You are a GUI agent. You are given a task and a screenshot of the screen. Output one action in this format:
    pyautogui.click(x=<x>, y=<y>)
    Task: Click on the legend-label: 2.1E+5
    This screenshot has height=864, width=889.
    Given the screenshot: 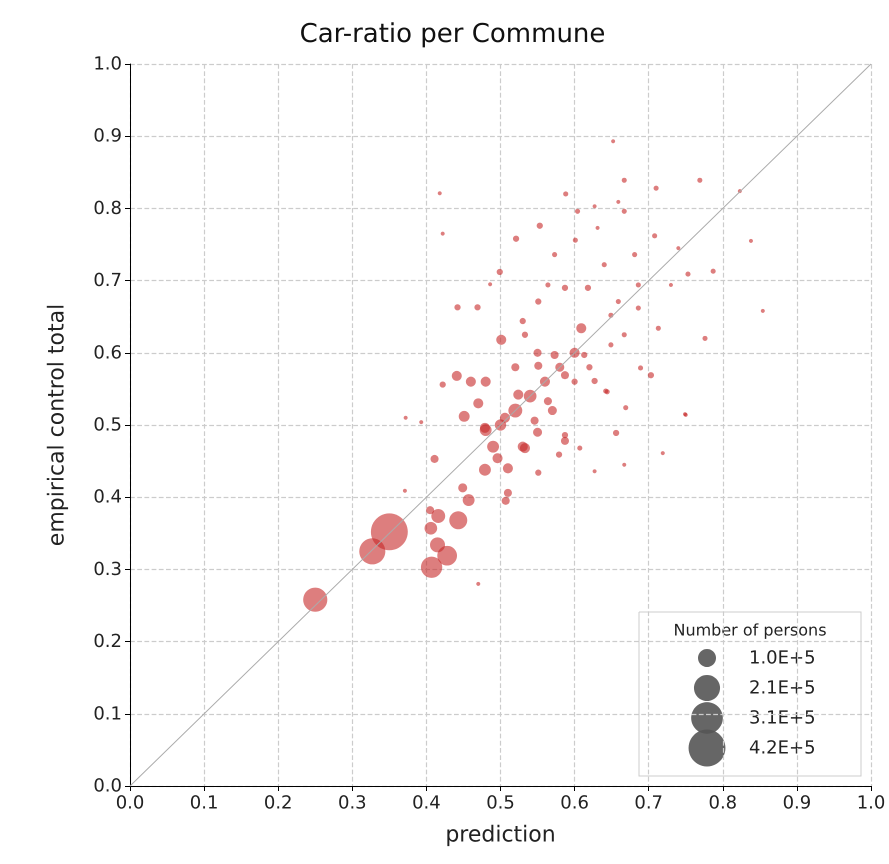 What is the action you would take?
    pyautogui.click(x=782, y=688)
    